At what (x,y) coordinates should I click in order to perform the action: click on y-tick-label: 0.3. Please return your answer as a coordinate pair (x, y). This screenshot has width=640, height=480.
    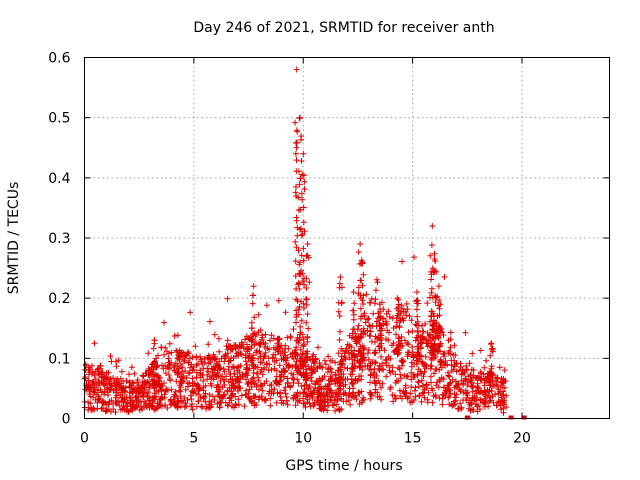
    Looking at the image, I should click on (59, 239).